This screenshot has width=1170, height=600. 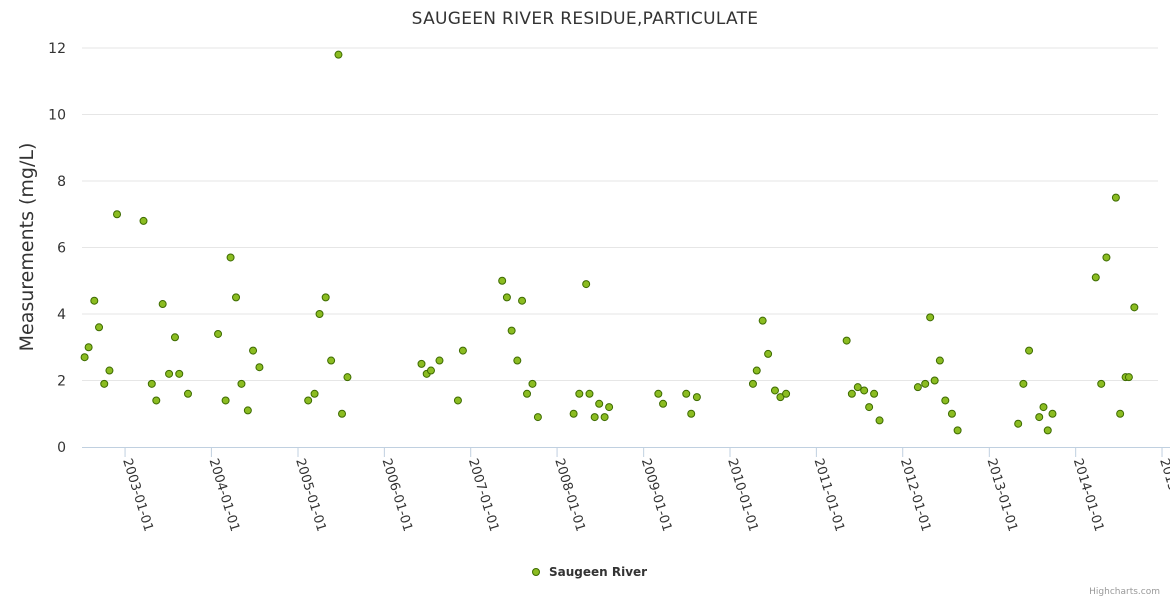 What do you see at coordinates (536, 572) in the screenshot?
I see `legend-marker-icon` at bounding box center [536, 572].